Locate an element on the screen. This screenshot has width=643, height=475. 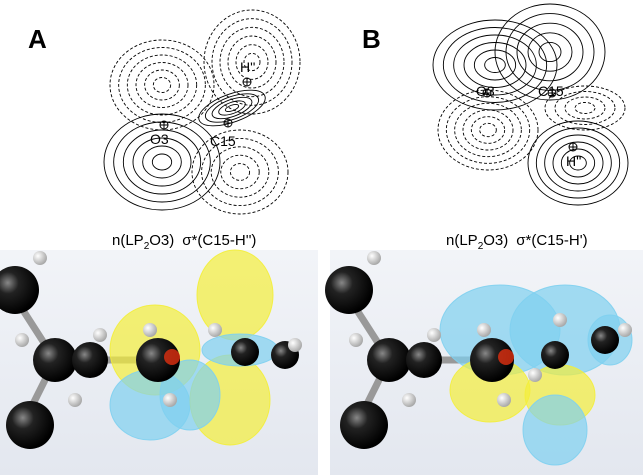
panel-label: B is located at coordinates (371, 39).